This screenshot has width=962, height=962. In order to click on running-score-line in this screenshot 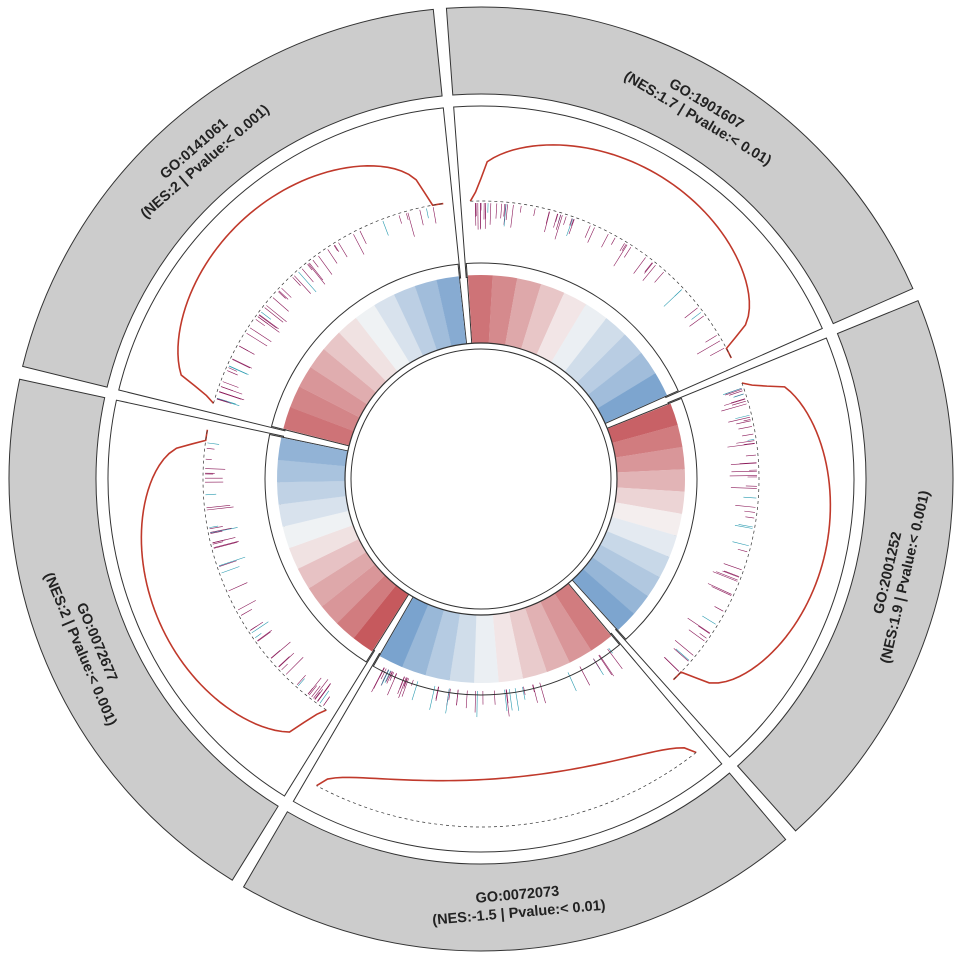, I will do `click(310, 284)`.